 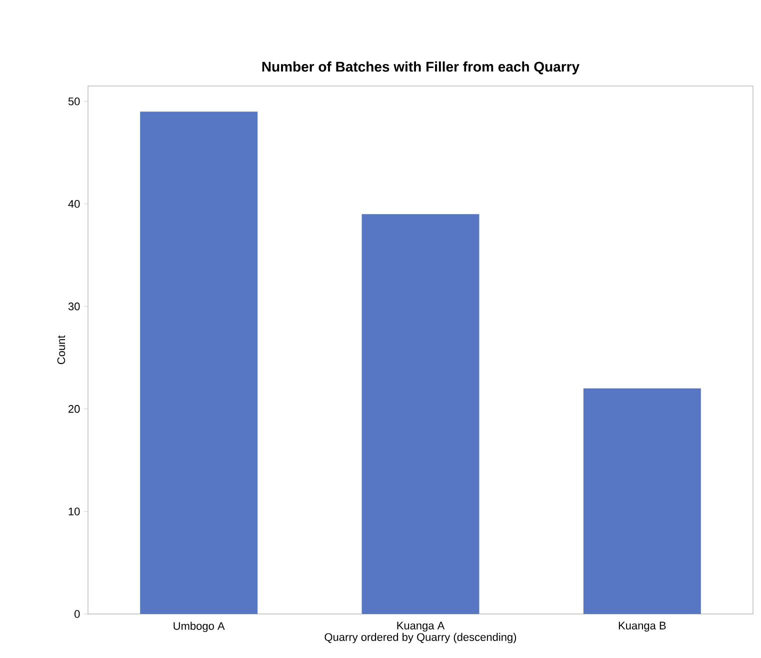 What do you see at coordinates (74, 512) in the screenshot?
I see `y-tick-label: 10` at bounding box center [74, 512].